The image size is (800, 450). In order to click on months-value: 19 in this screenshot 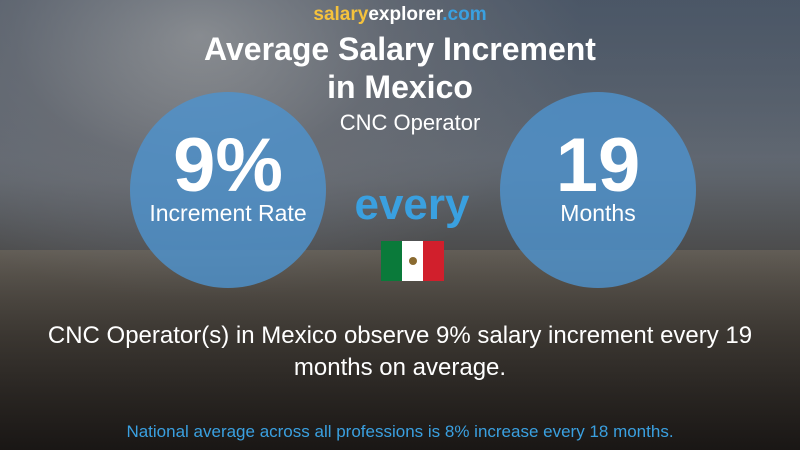, I will do `click(598, 165)`.